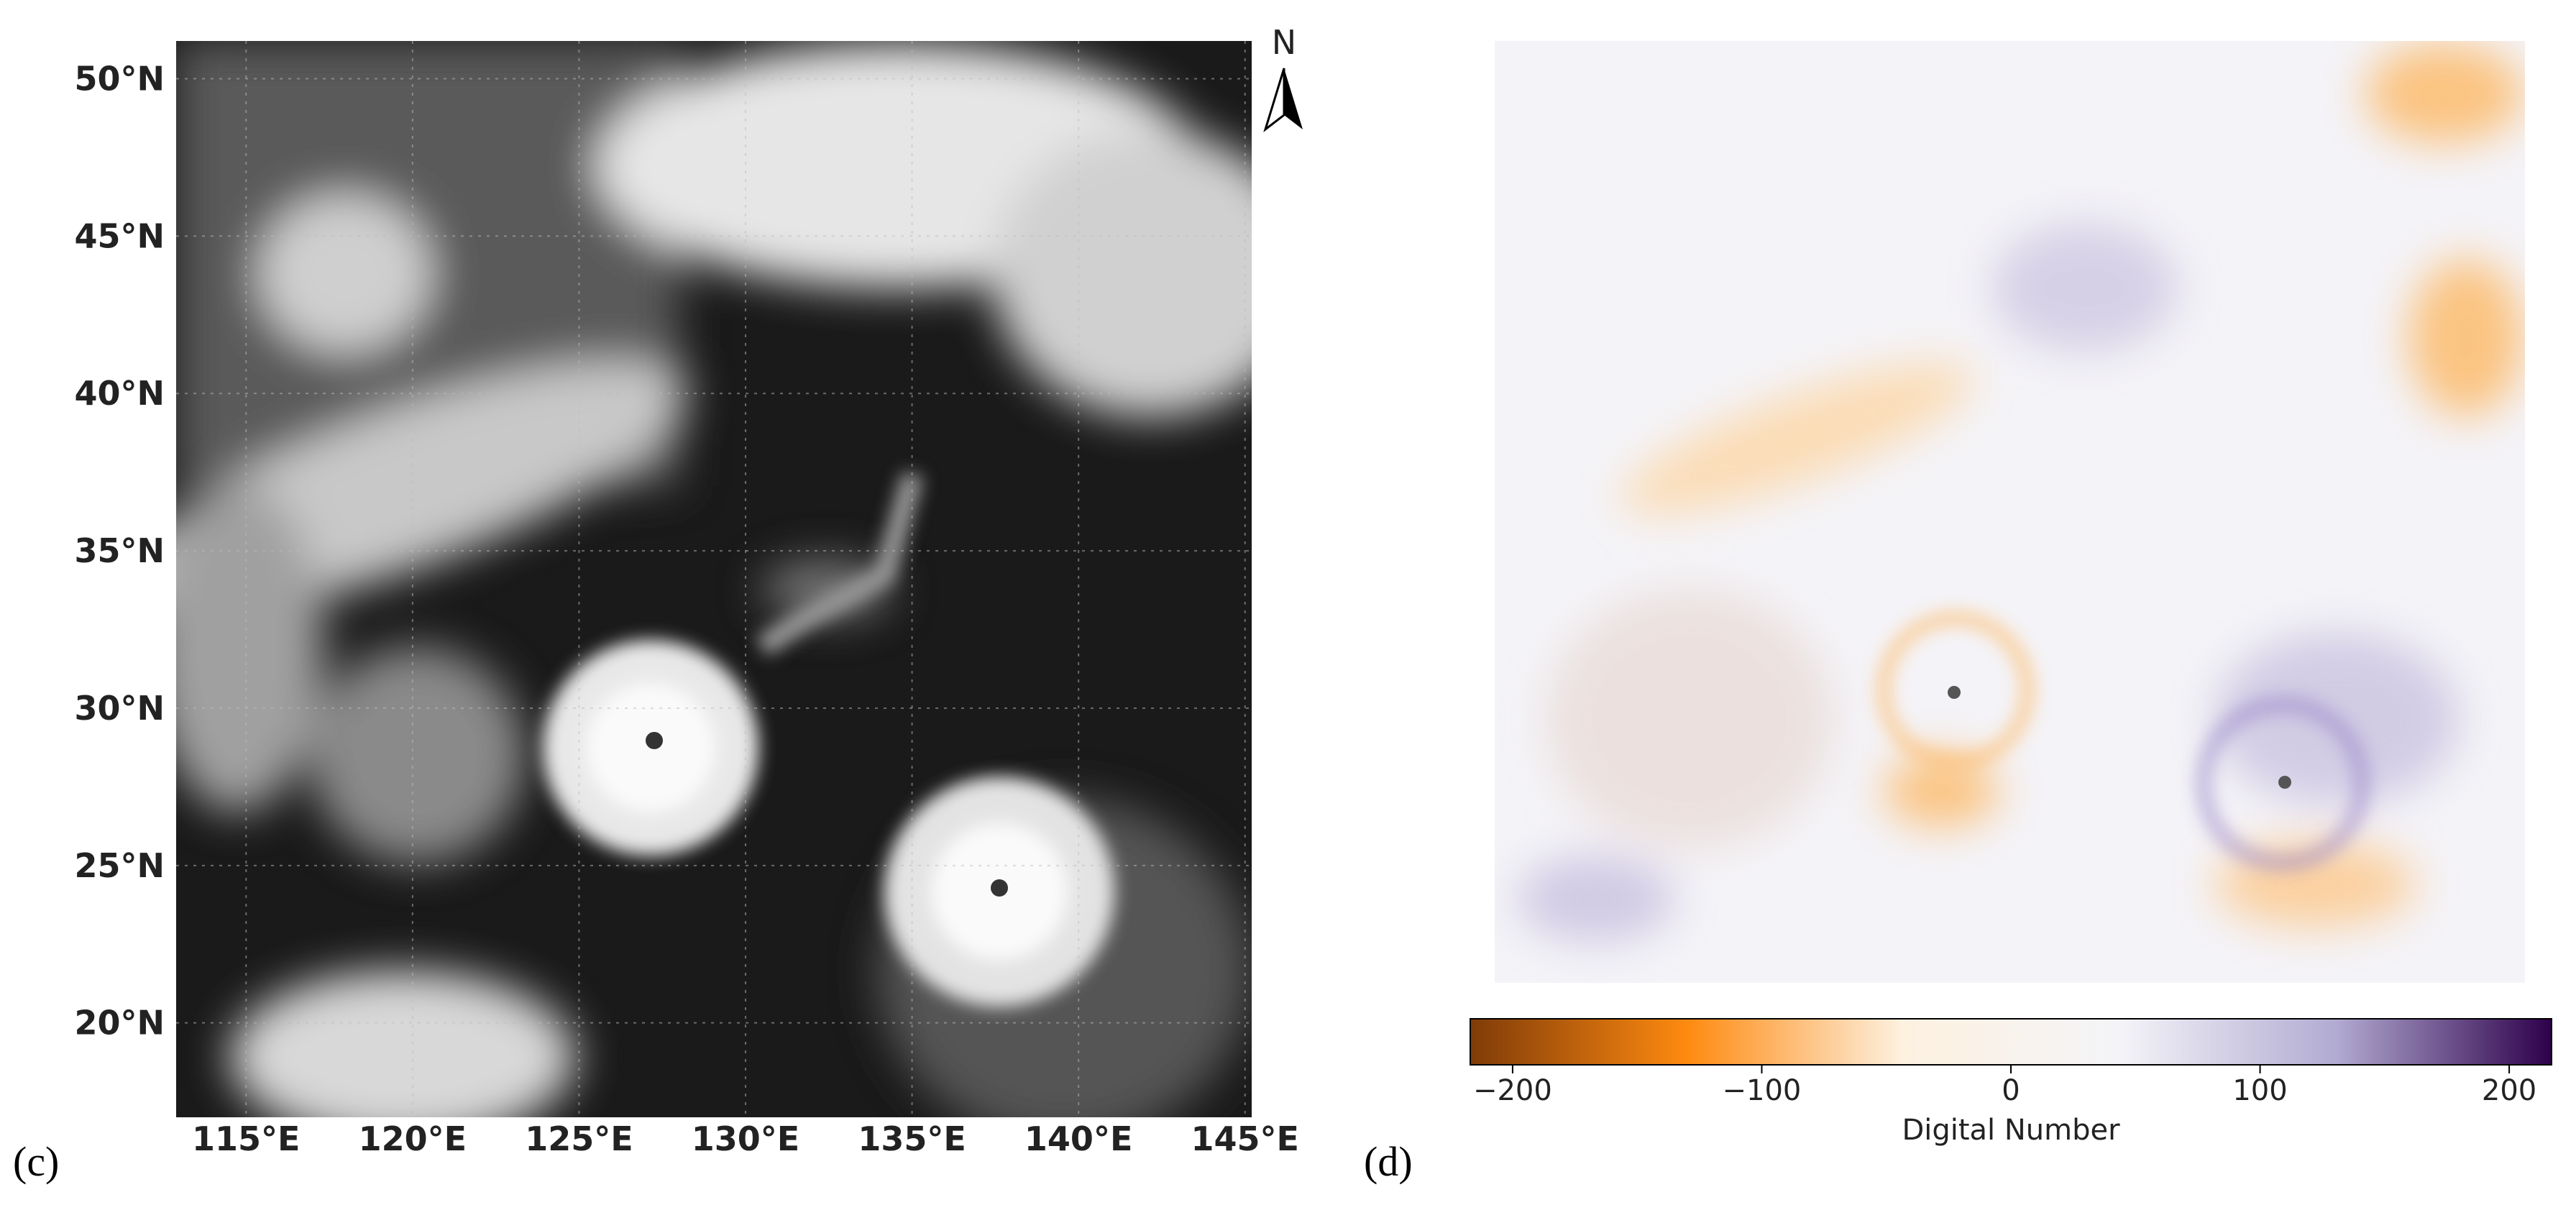 This screenshot has height=1205, width=2576. Describe the element at coordinates (413, 1138) in the screenshot. I see `x-tick-label: 120°E` at that location.